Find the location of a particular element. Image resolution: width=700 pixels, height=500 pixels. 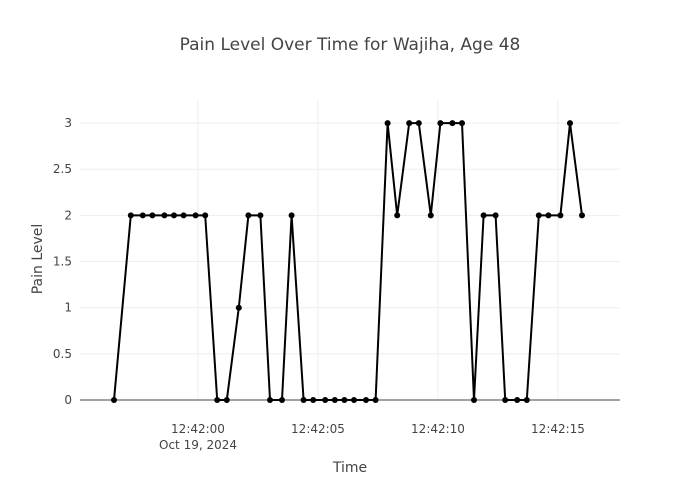

x-tick-label: 12:42:00 is located at coordinates (198, 429).